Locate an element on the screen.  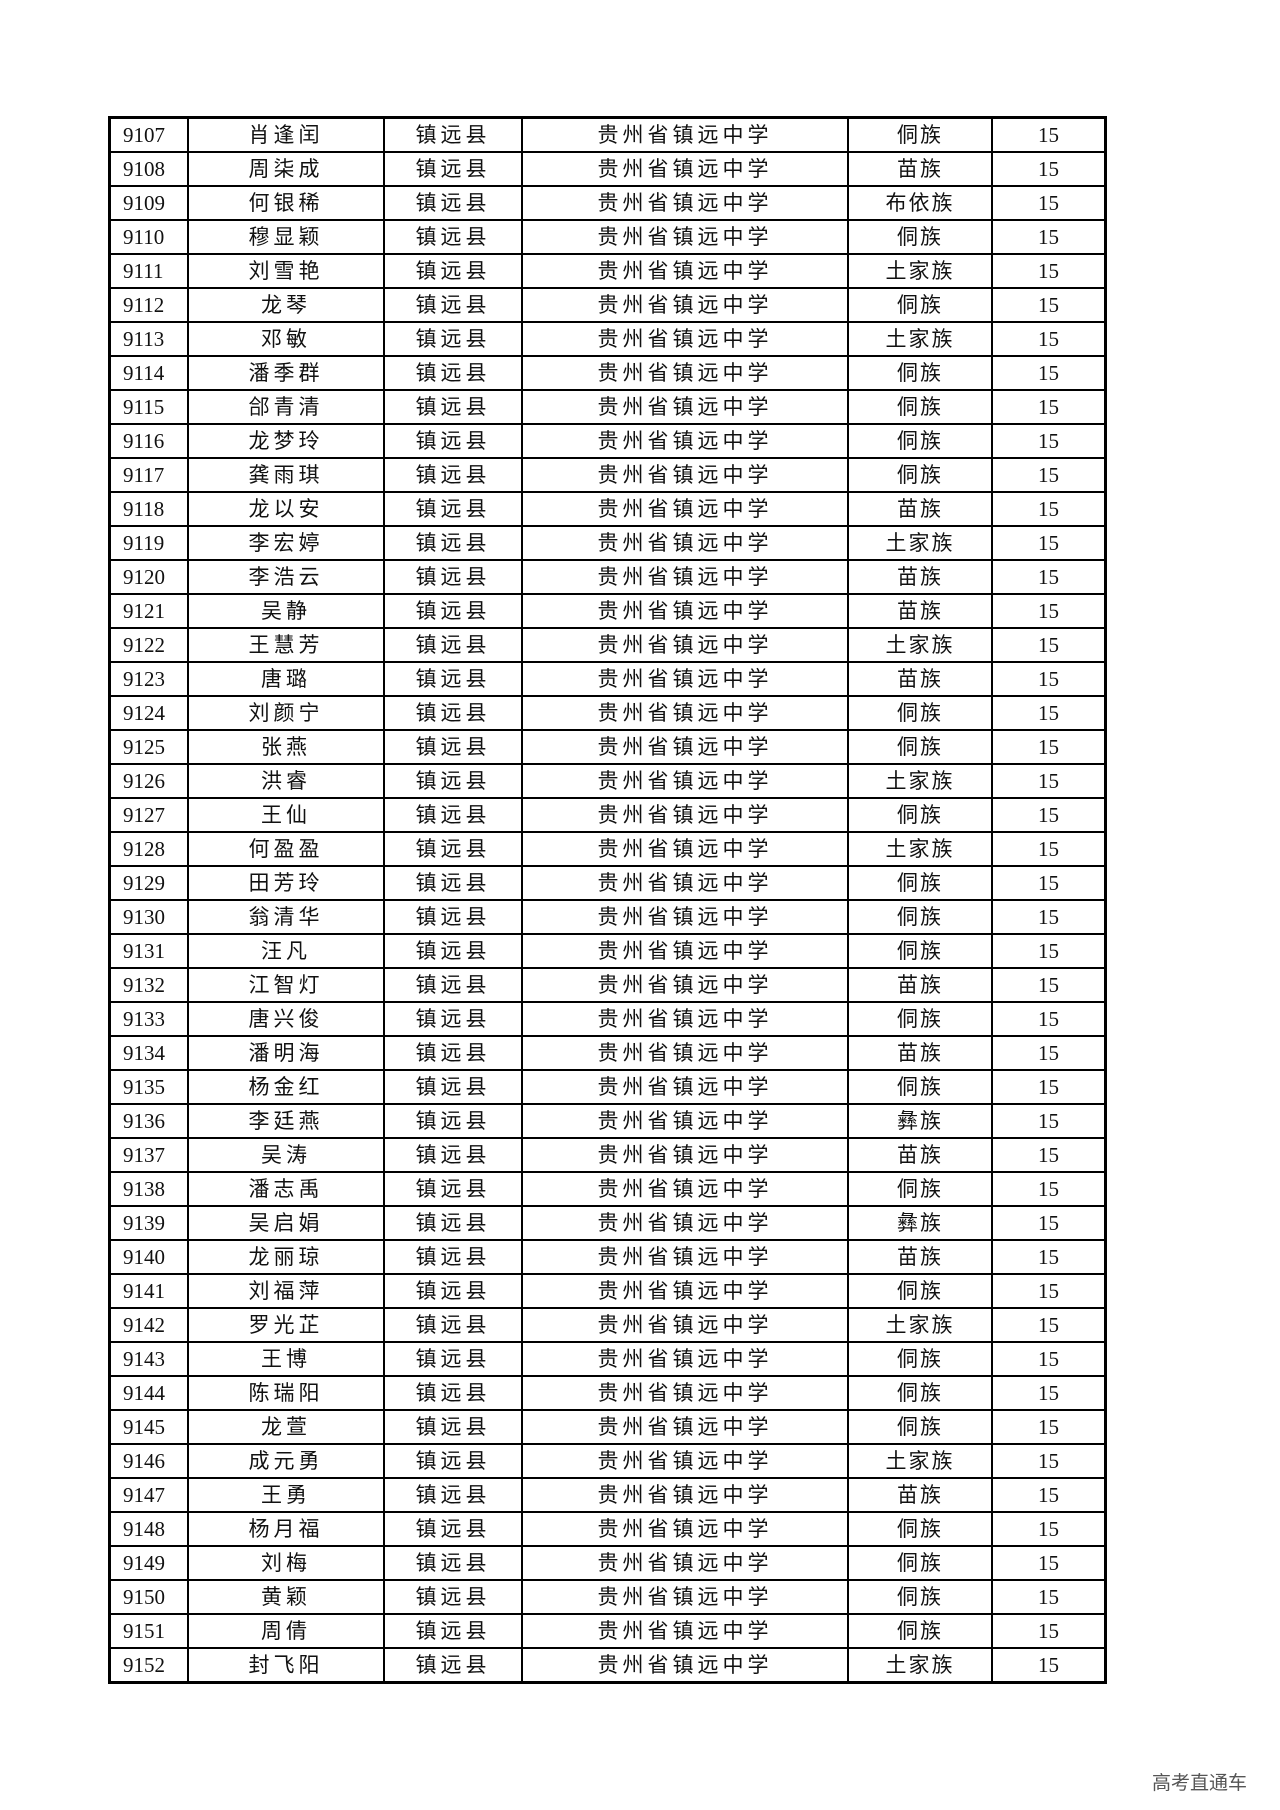
table-row: 9133 唐兴俊 镇远县 贵州省镇远中学 侗族 15 is located at coordinates (607, 1019).